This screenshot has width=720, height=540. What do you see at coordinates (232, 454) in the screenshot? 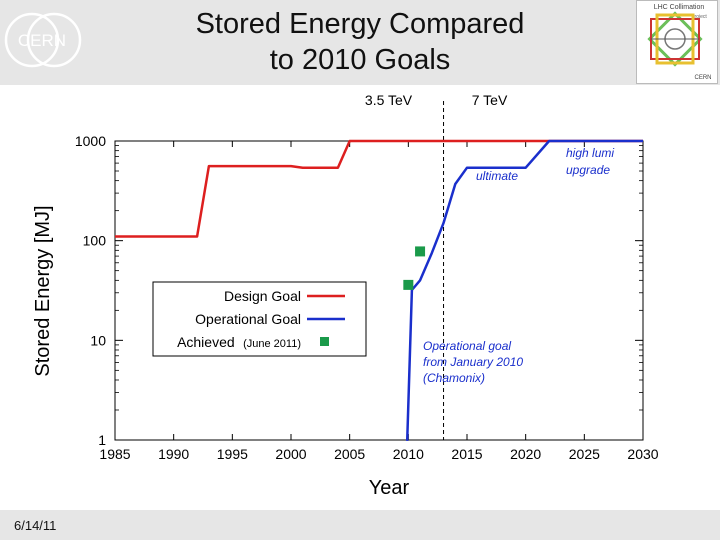
I see `x-tick-label-1995: 1995` at bounding box center [232, 454].